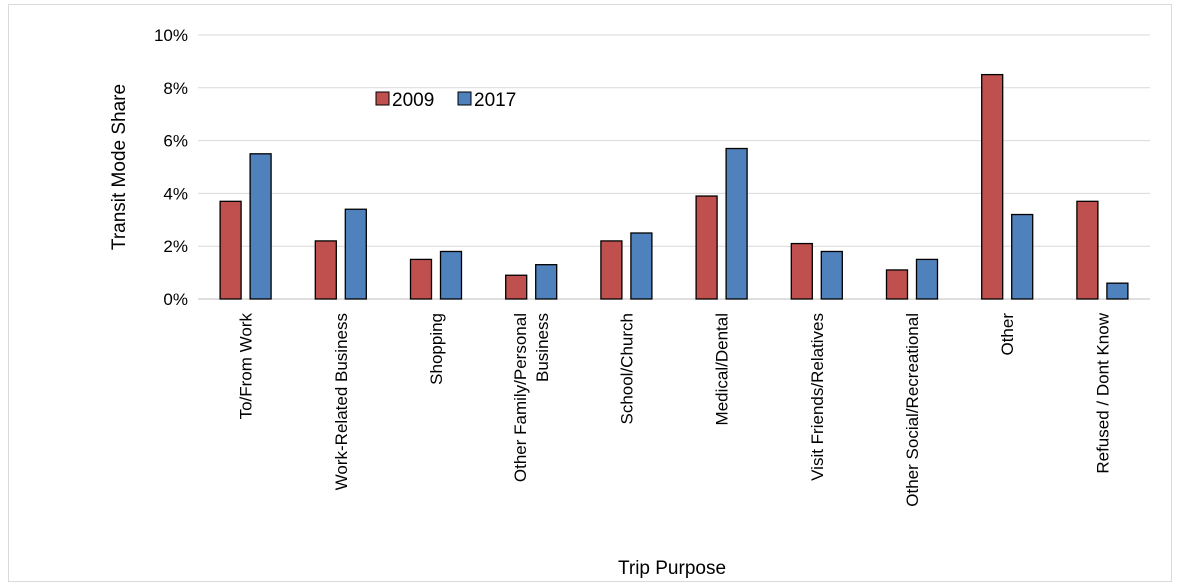 The image size is (1178, 585). Describe the element at coordinates (495, 100) in the screenshot. I see `legend-label-2017: 2017` at that location.